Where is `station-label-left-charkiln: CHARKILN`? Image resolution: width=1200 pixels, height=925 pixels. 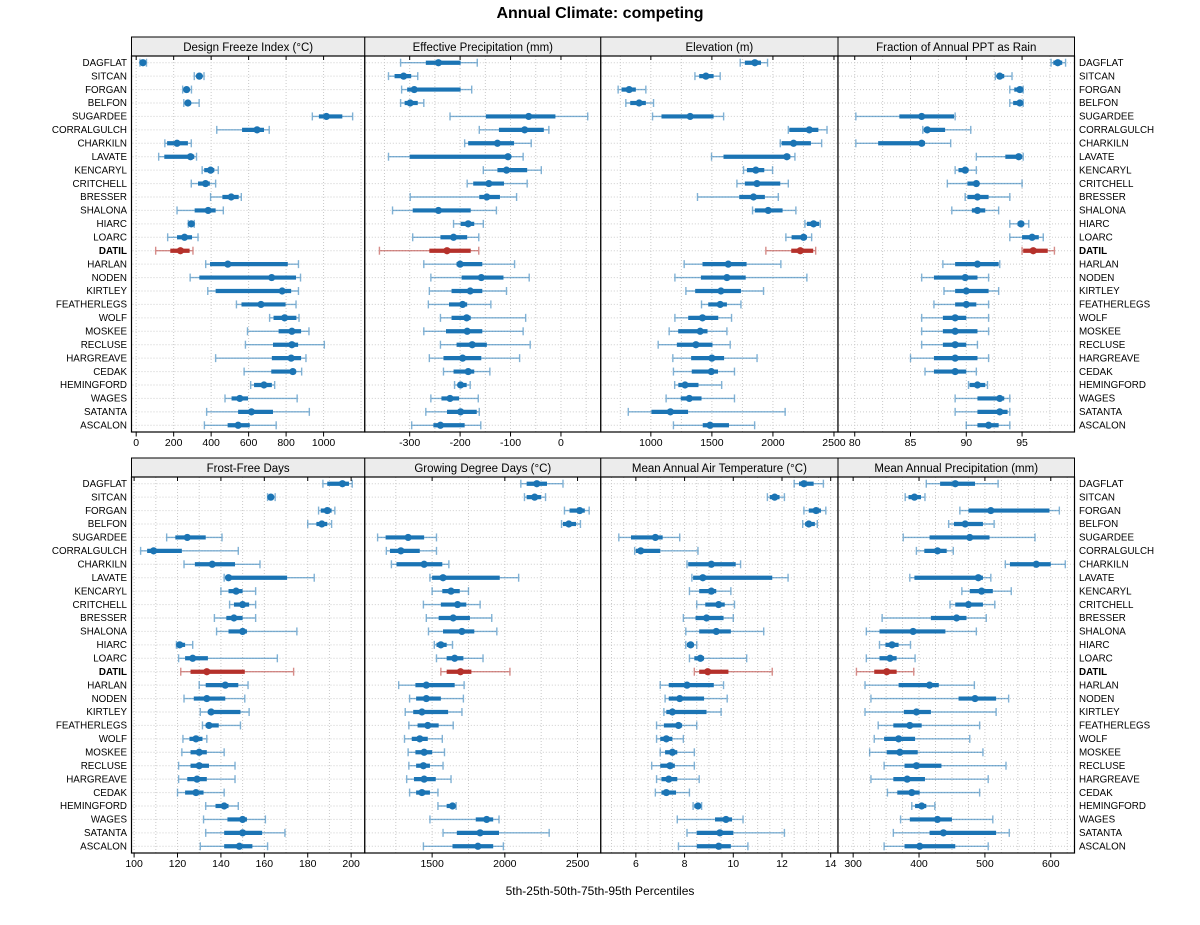 station-label-left-charkiln: CHARKILN is located at coordinates (102, 143).